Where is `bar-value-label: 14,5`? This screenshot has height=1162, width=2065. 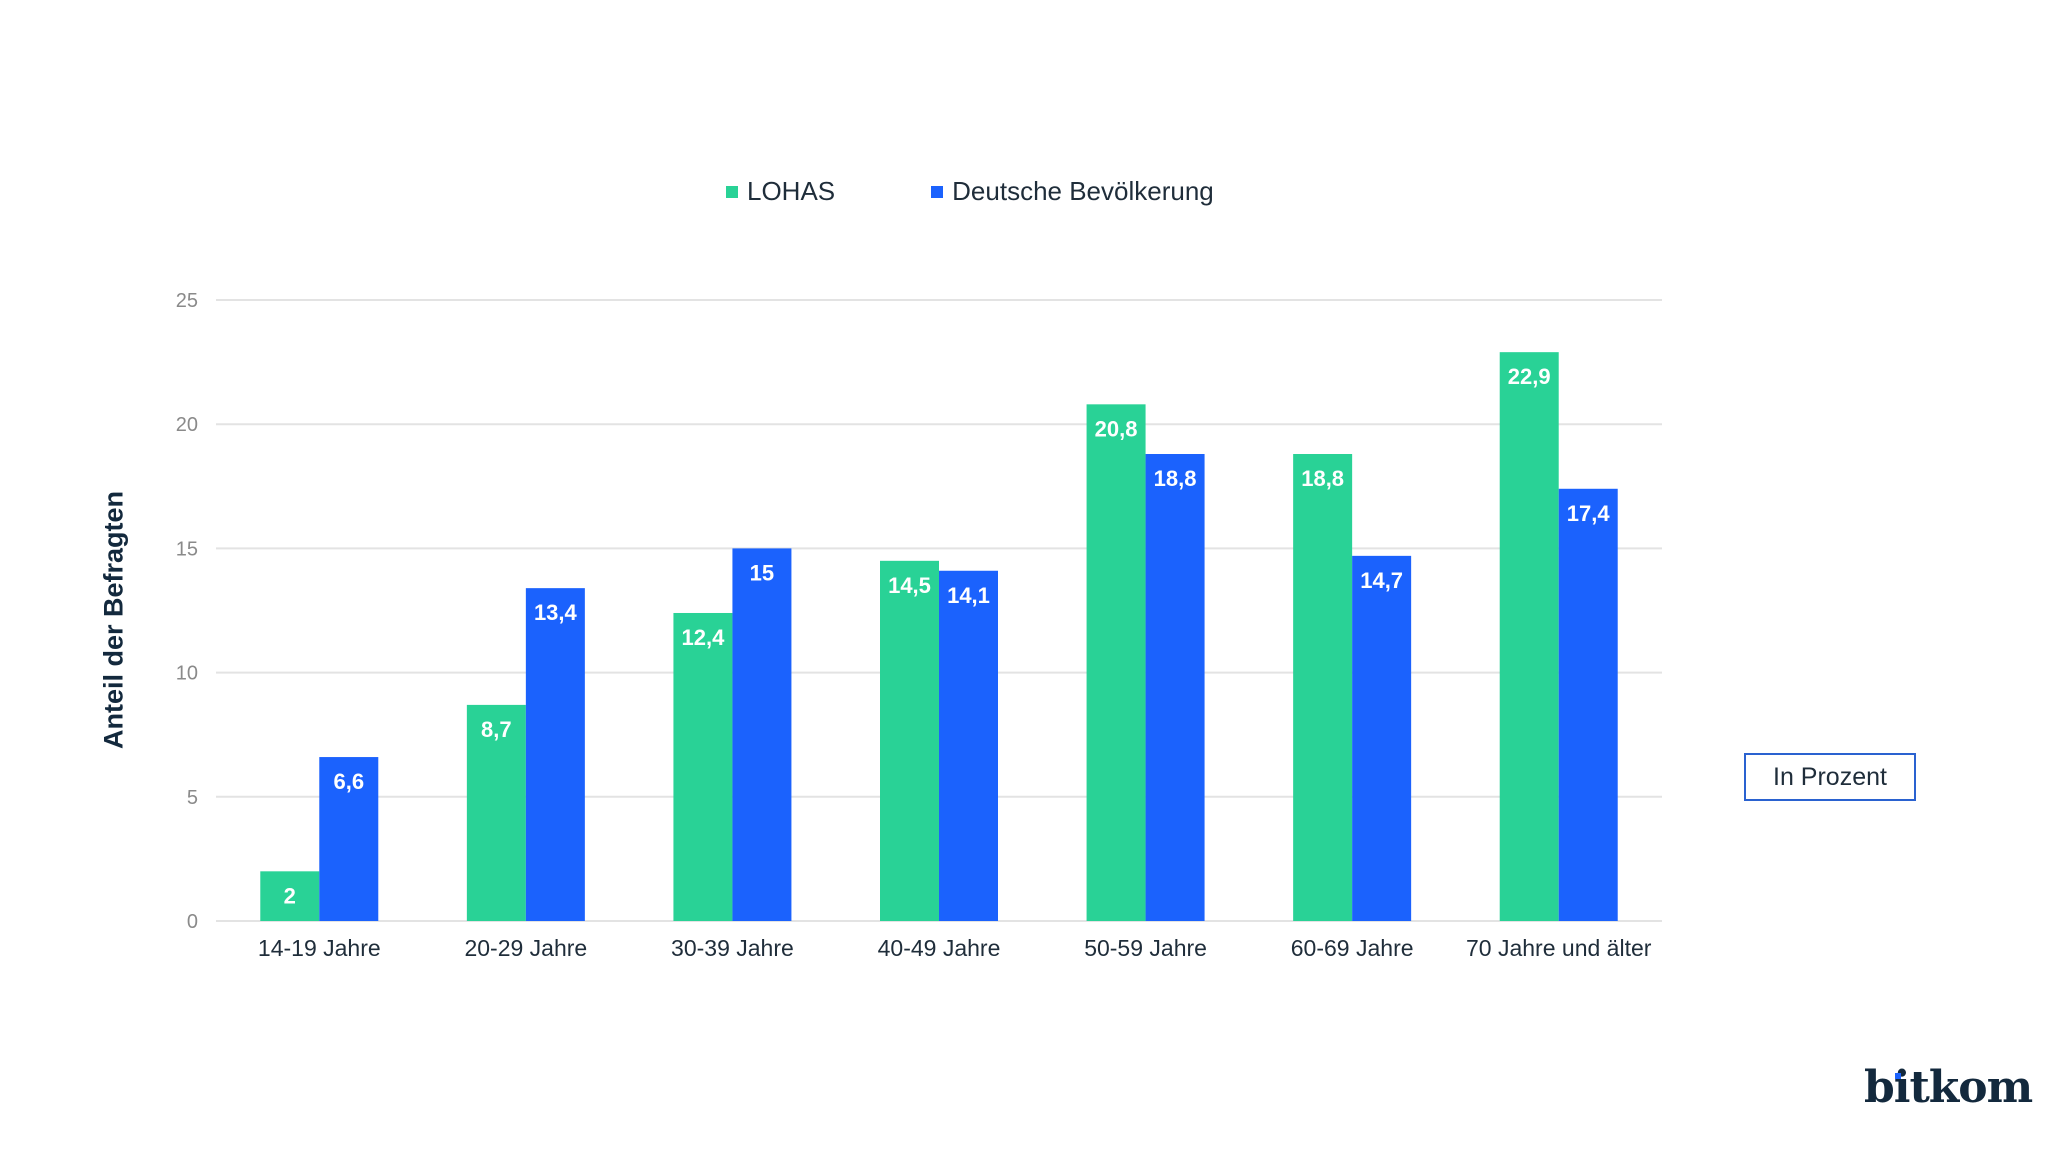
bar-value-label: 14,5 is located at coordinates (909, 585).